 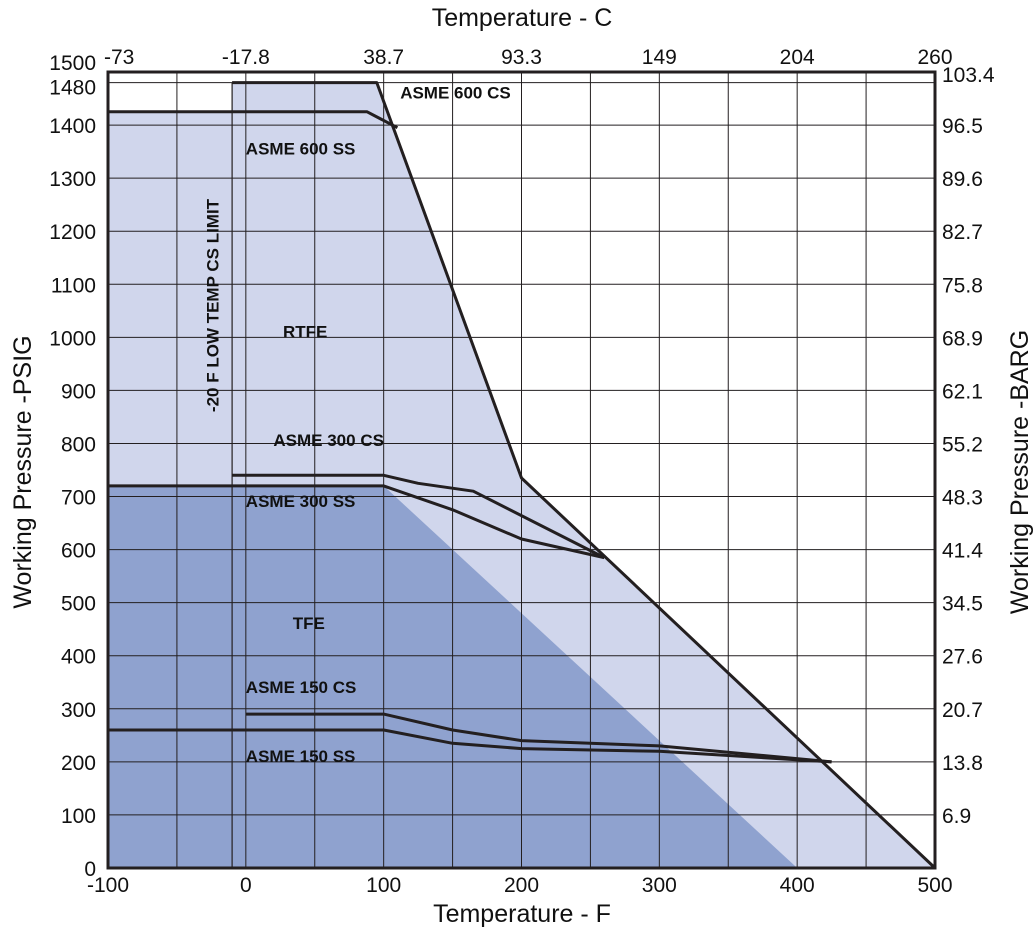 What do you see at coordinates (212, 305) in the screenshot?
I see `annotation-20-f-low-temp-cs-limit: -20 F LOW TEMP CS LIMIT` at bounding box center [212, 305].